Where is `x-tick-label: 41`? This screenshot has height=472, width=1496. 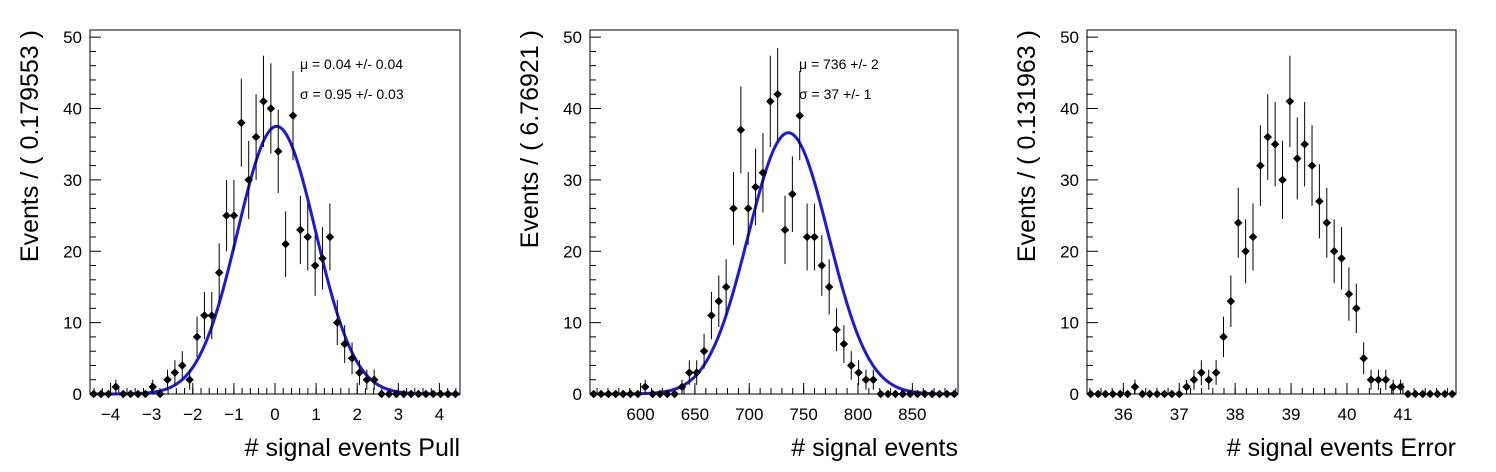 x-tick-label: 41 is located at coordinates (1402, 414).